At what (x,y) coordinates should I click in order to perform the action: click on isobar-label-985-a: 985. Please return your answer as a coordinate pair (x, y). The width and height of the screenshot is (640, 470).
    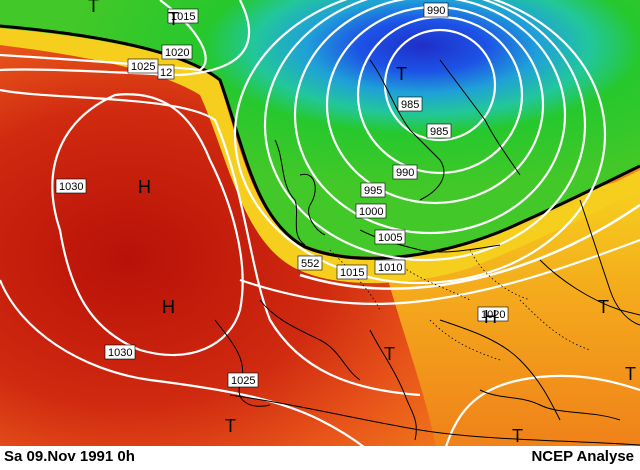
    Looking at the image, I should click on (410, 104).